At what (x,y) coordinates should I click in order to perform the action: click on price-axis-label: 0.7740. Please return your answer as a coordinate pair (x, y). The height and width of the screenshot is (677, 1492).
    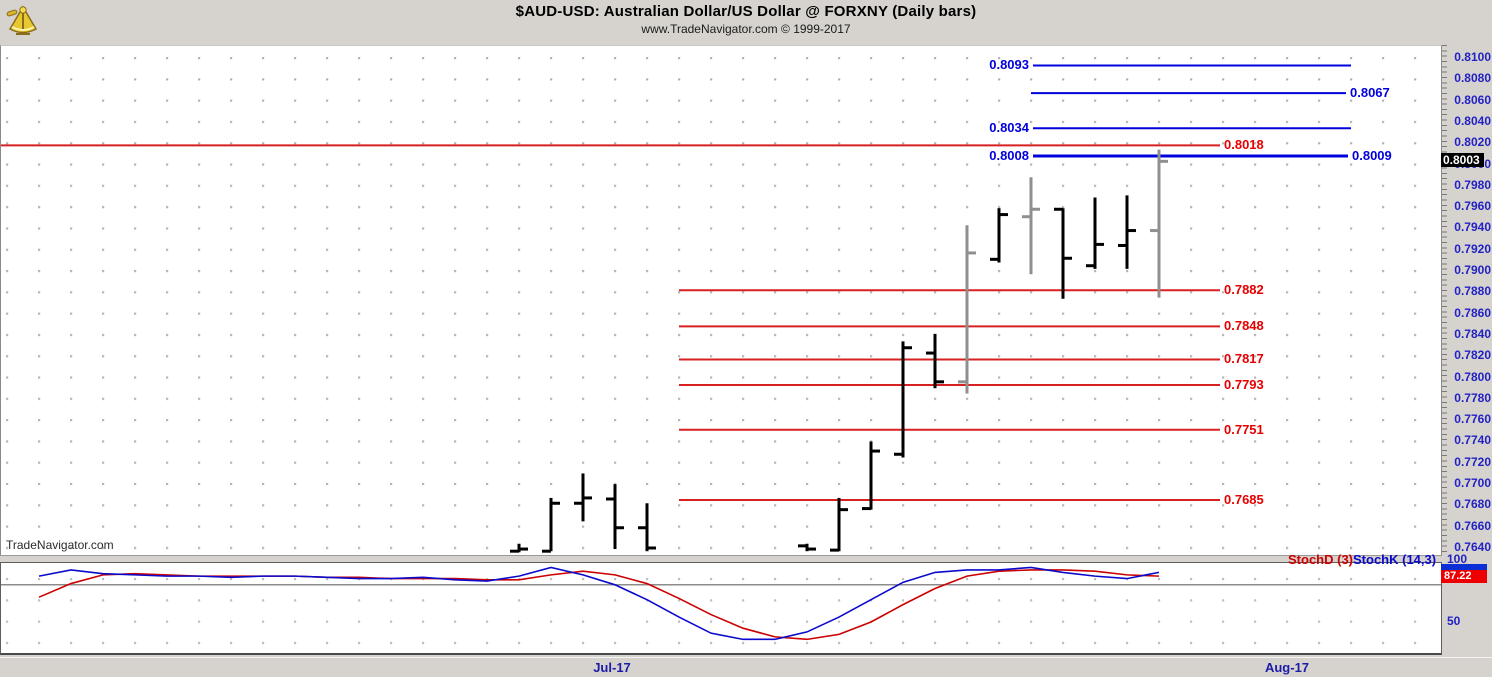
    Looking at the image, I should click on (1472, 440).